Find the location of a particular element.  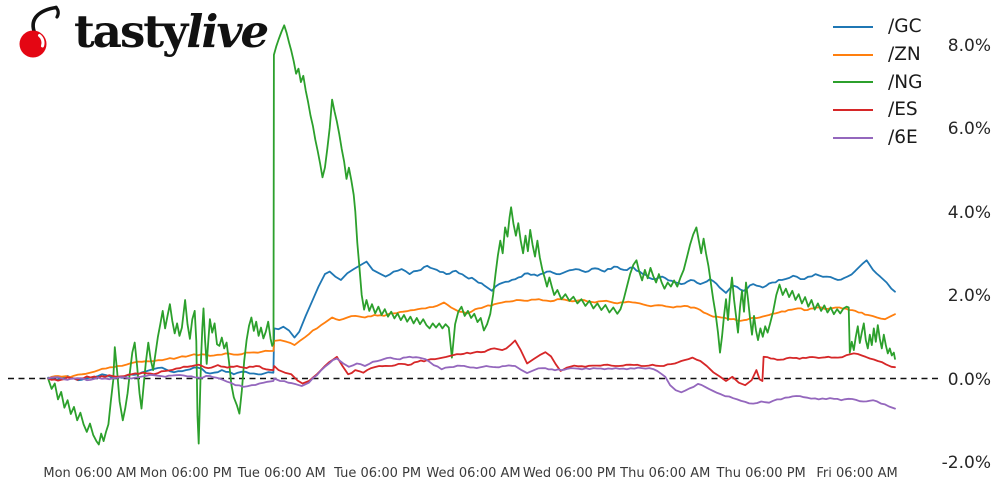

series-line-zn is located at coordinates (471, 339).